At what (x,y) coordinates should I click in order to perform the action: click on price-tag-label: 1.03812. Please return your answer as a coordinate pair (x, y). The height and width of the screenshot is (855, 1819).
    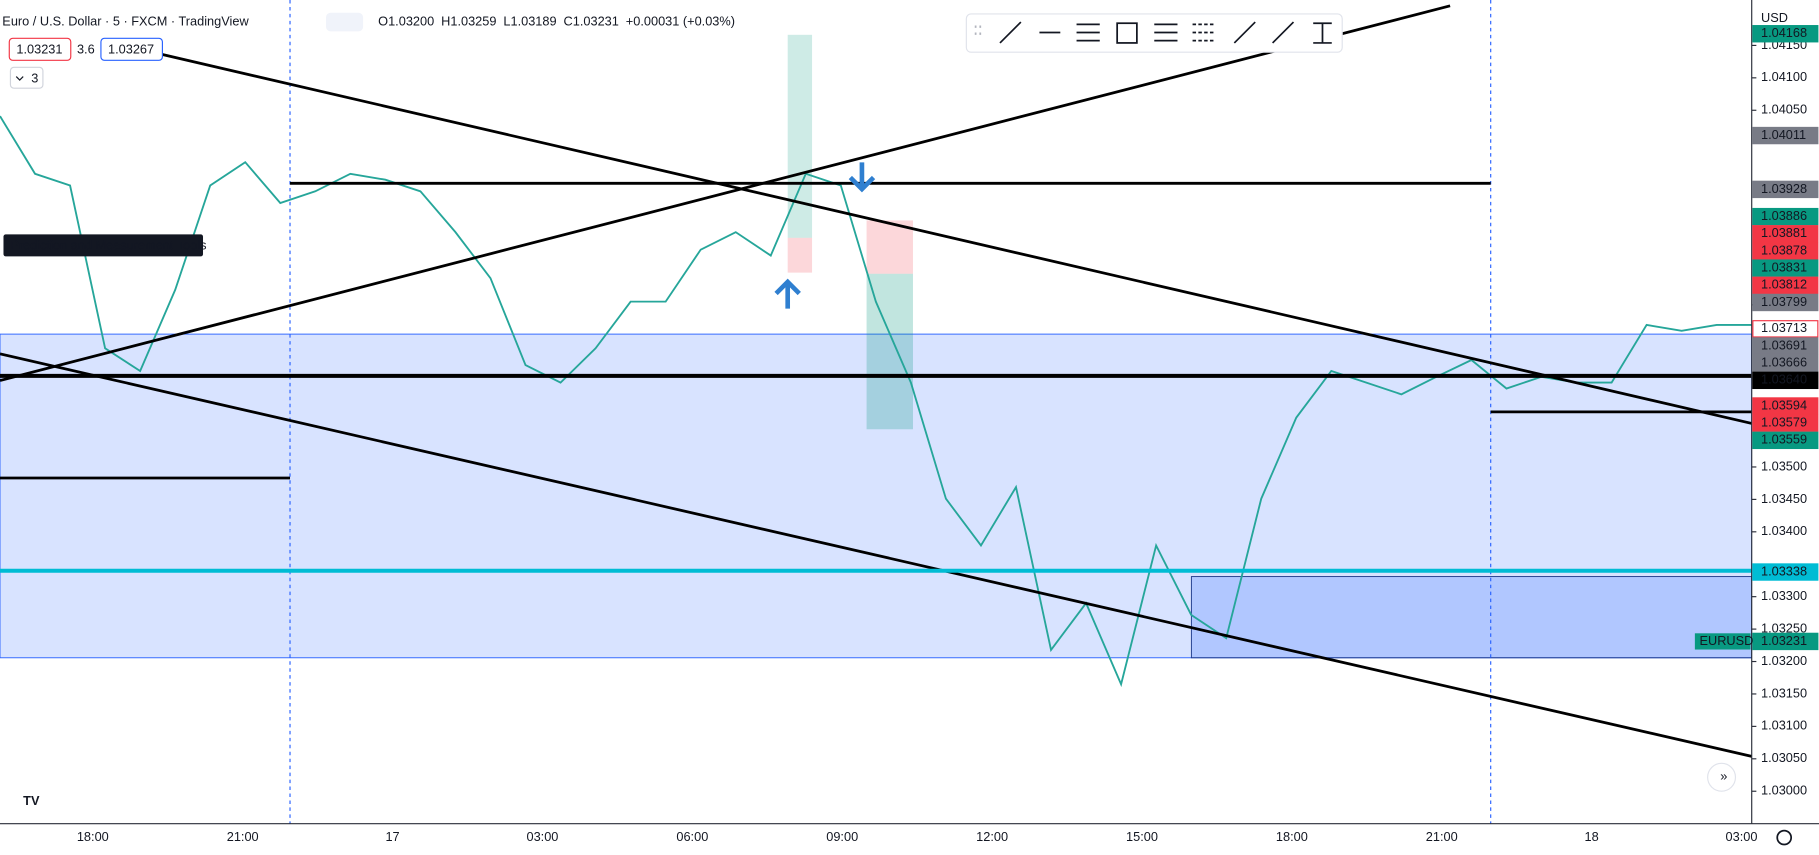
    Looking at the image, I should click on (1784, 284).